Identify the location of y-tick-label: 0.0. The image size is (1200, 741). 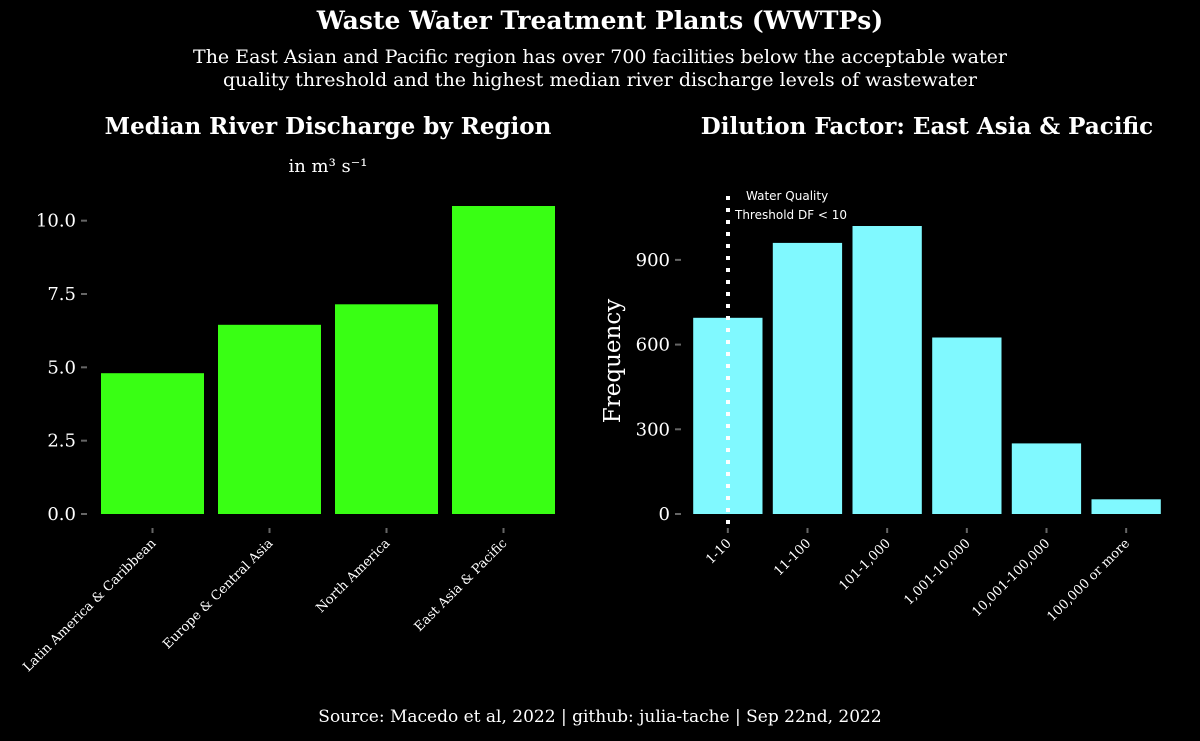
(61, 514).